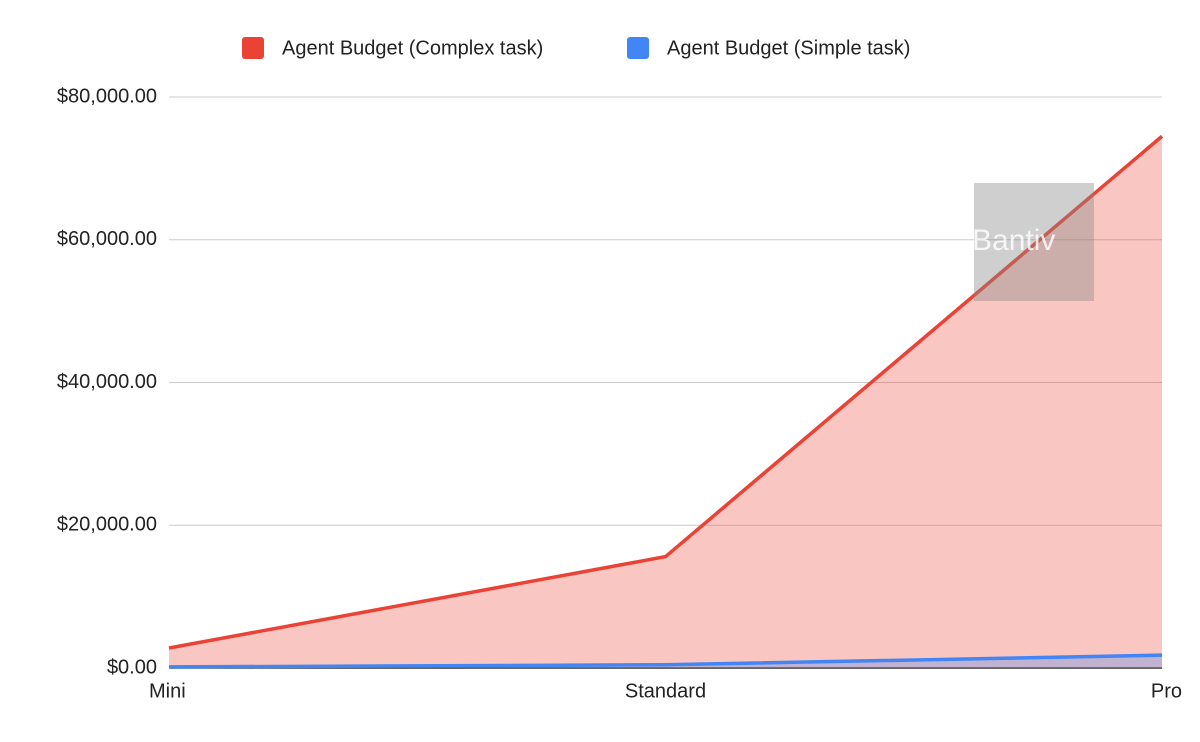 Image resolution: width=1200 pixels, height=742 pixels. What do you see at coordinates (1166, 691) in the screenshot?
I see `x-tick-label: Pro` at bounding box center [1166, 691].